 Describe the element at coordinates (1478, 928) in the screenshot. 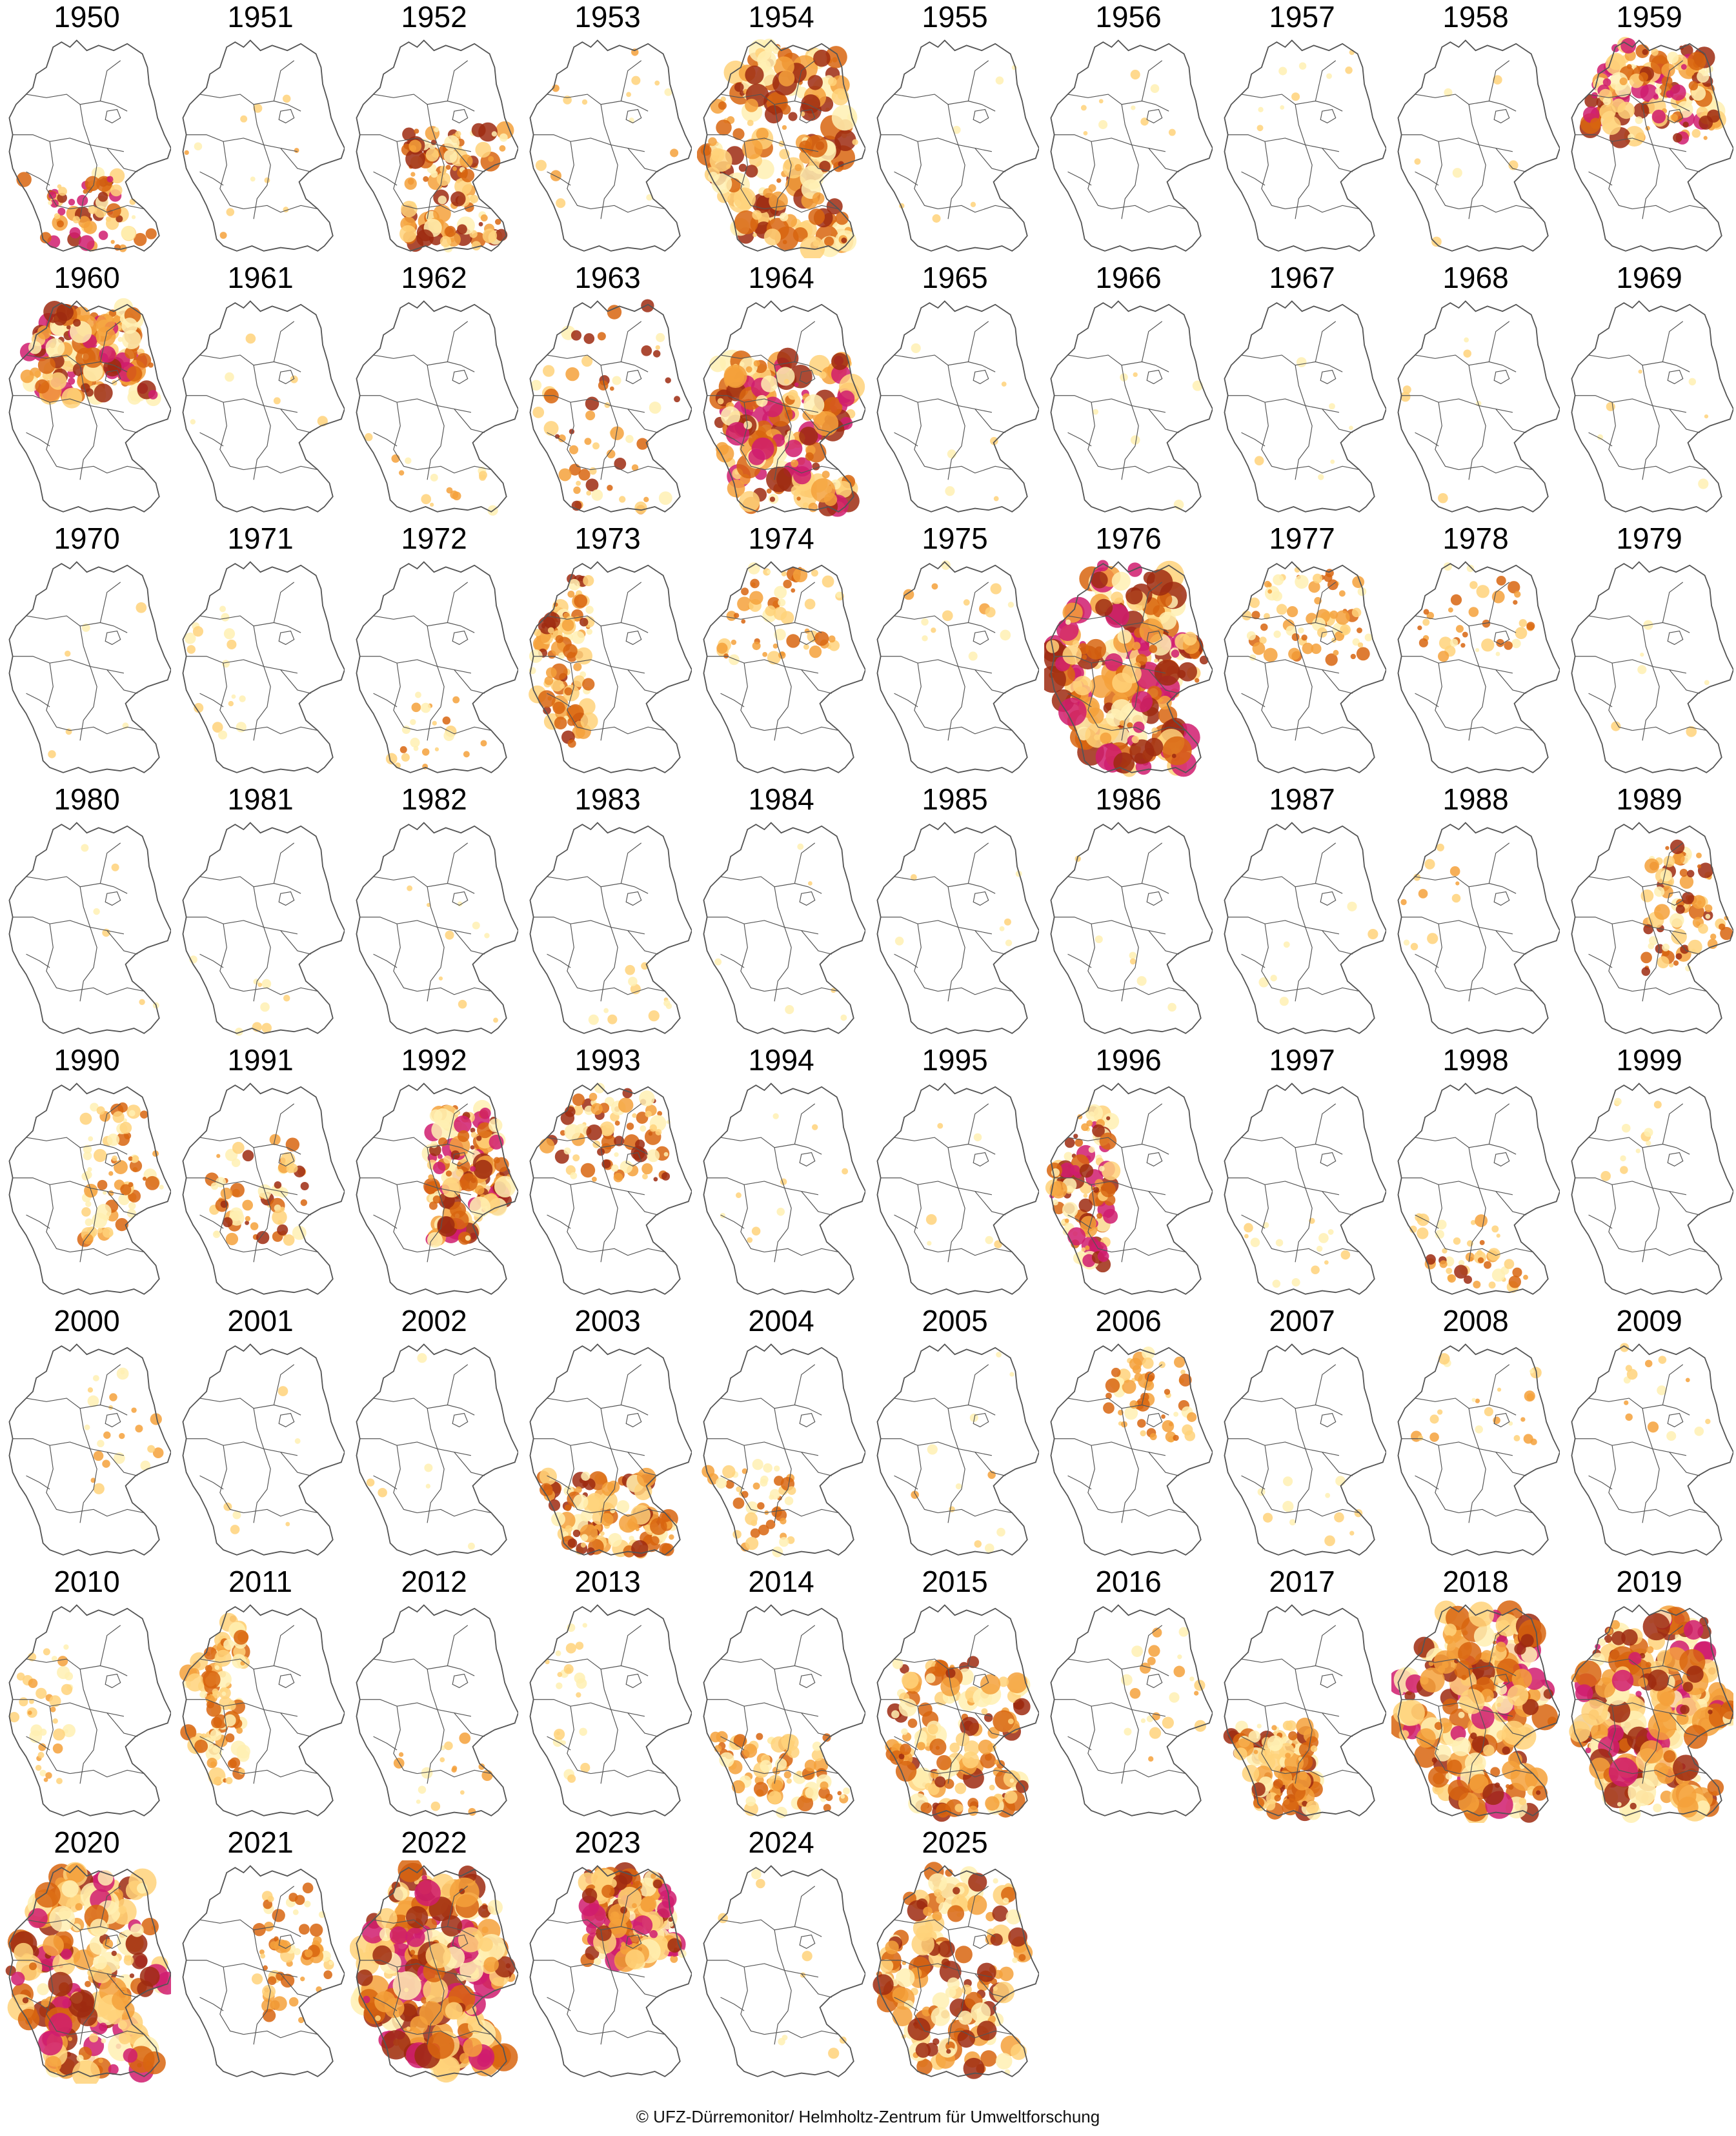

I see `country-outline` at that location.